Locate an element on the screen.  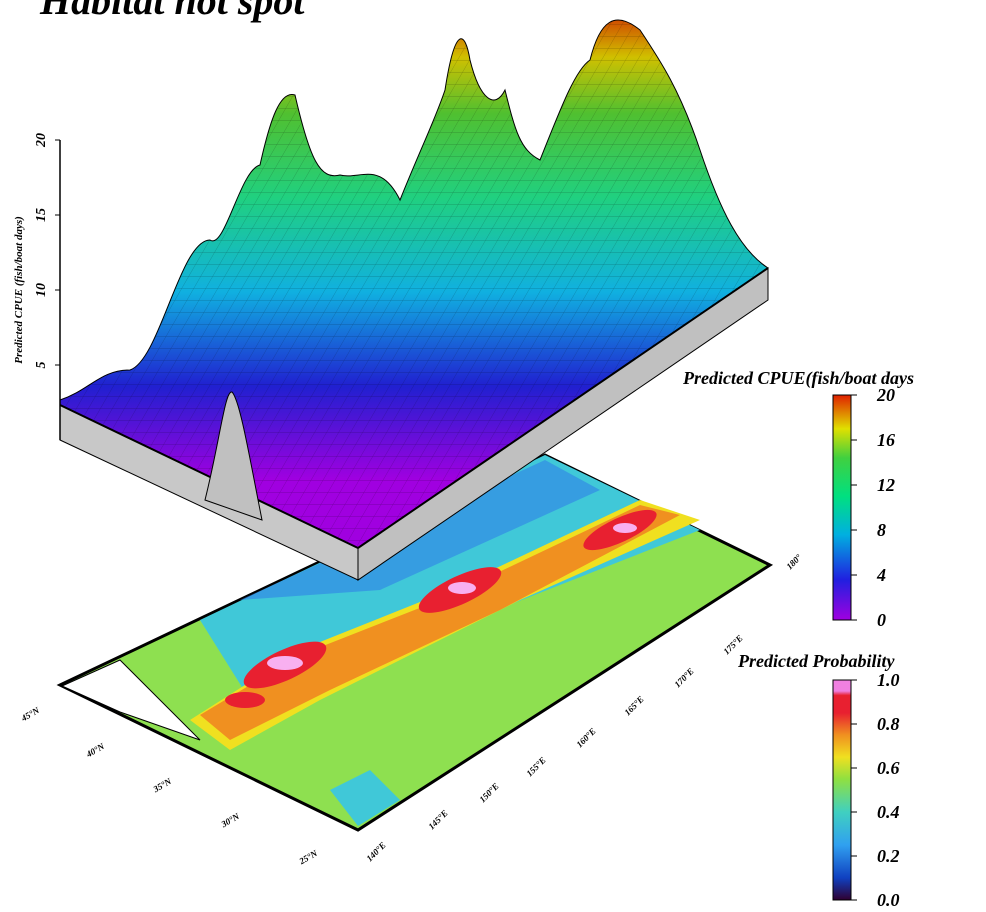
lat-label: 25°N is located at coordinates (308, 857).